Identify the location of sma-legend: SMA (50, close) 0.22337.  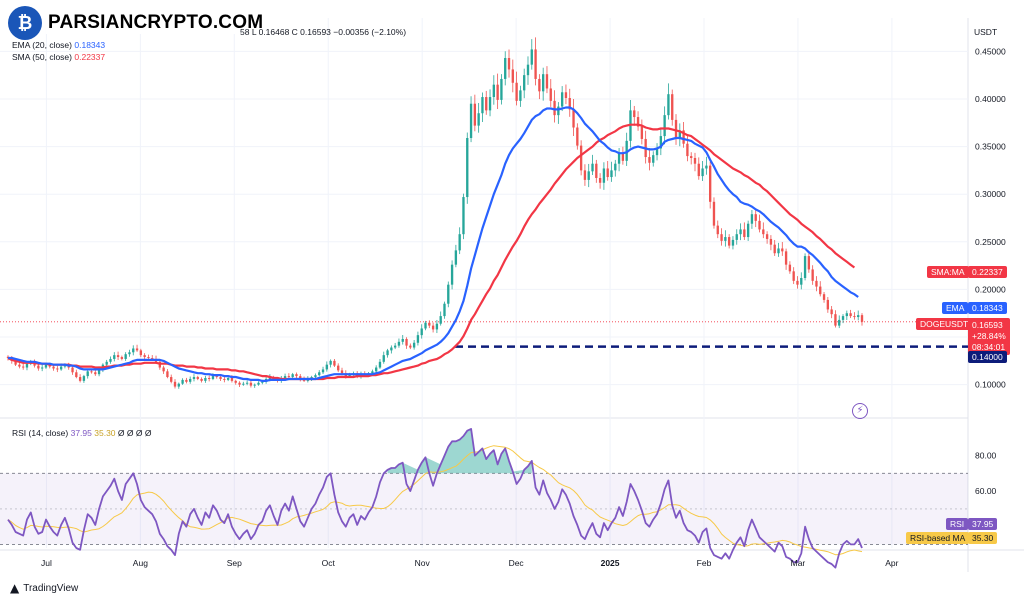
(58, 57).